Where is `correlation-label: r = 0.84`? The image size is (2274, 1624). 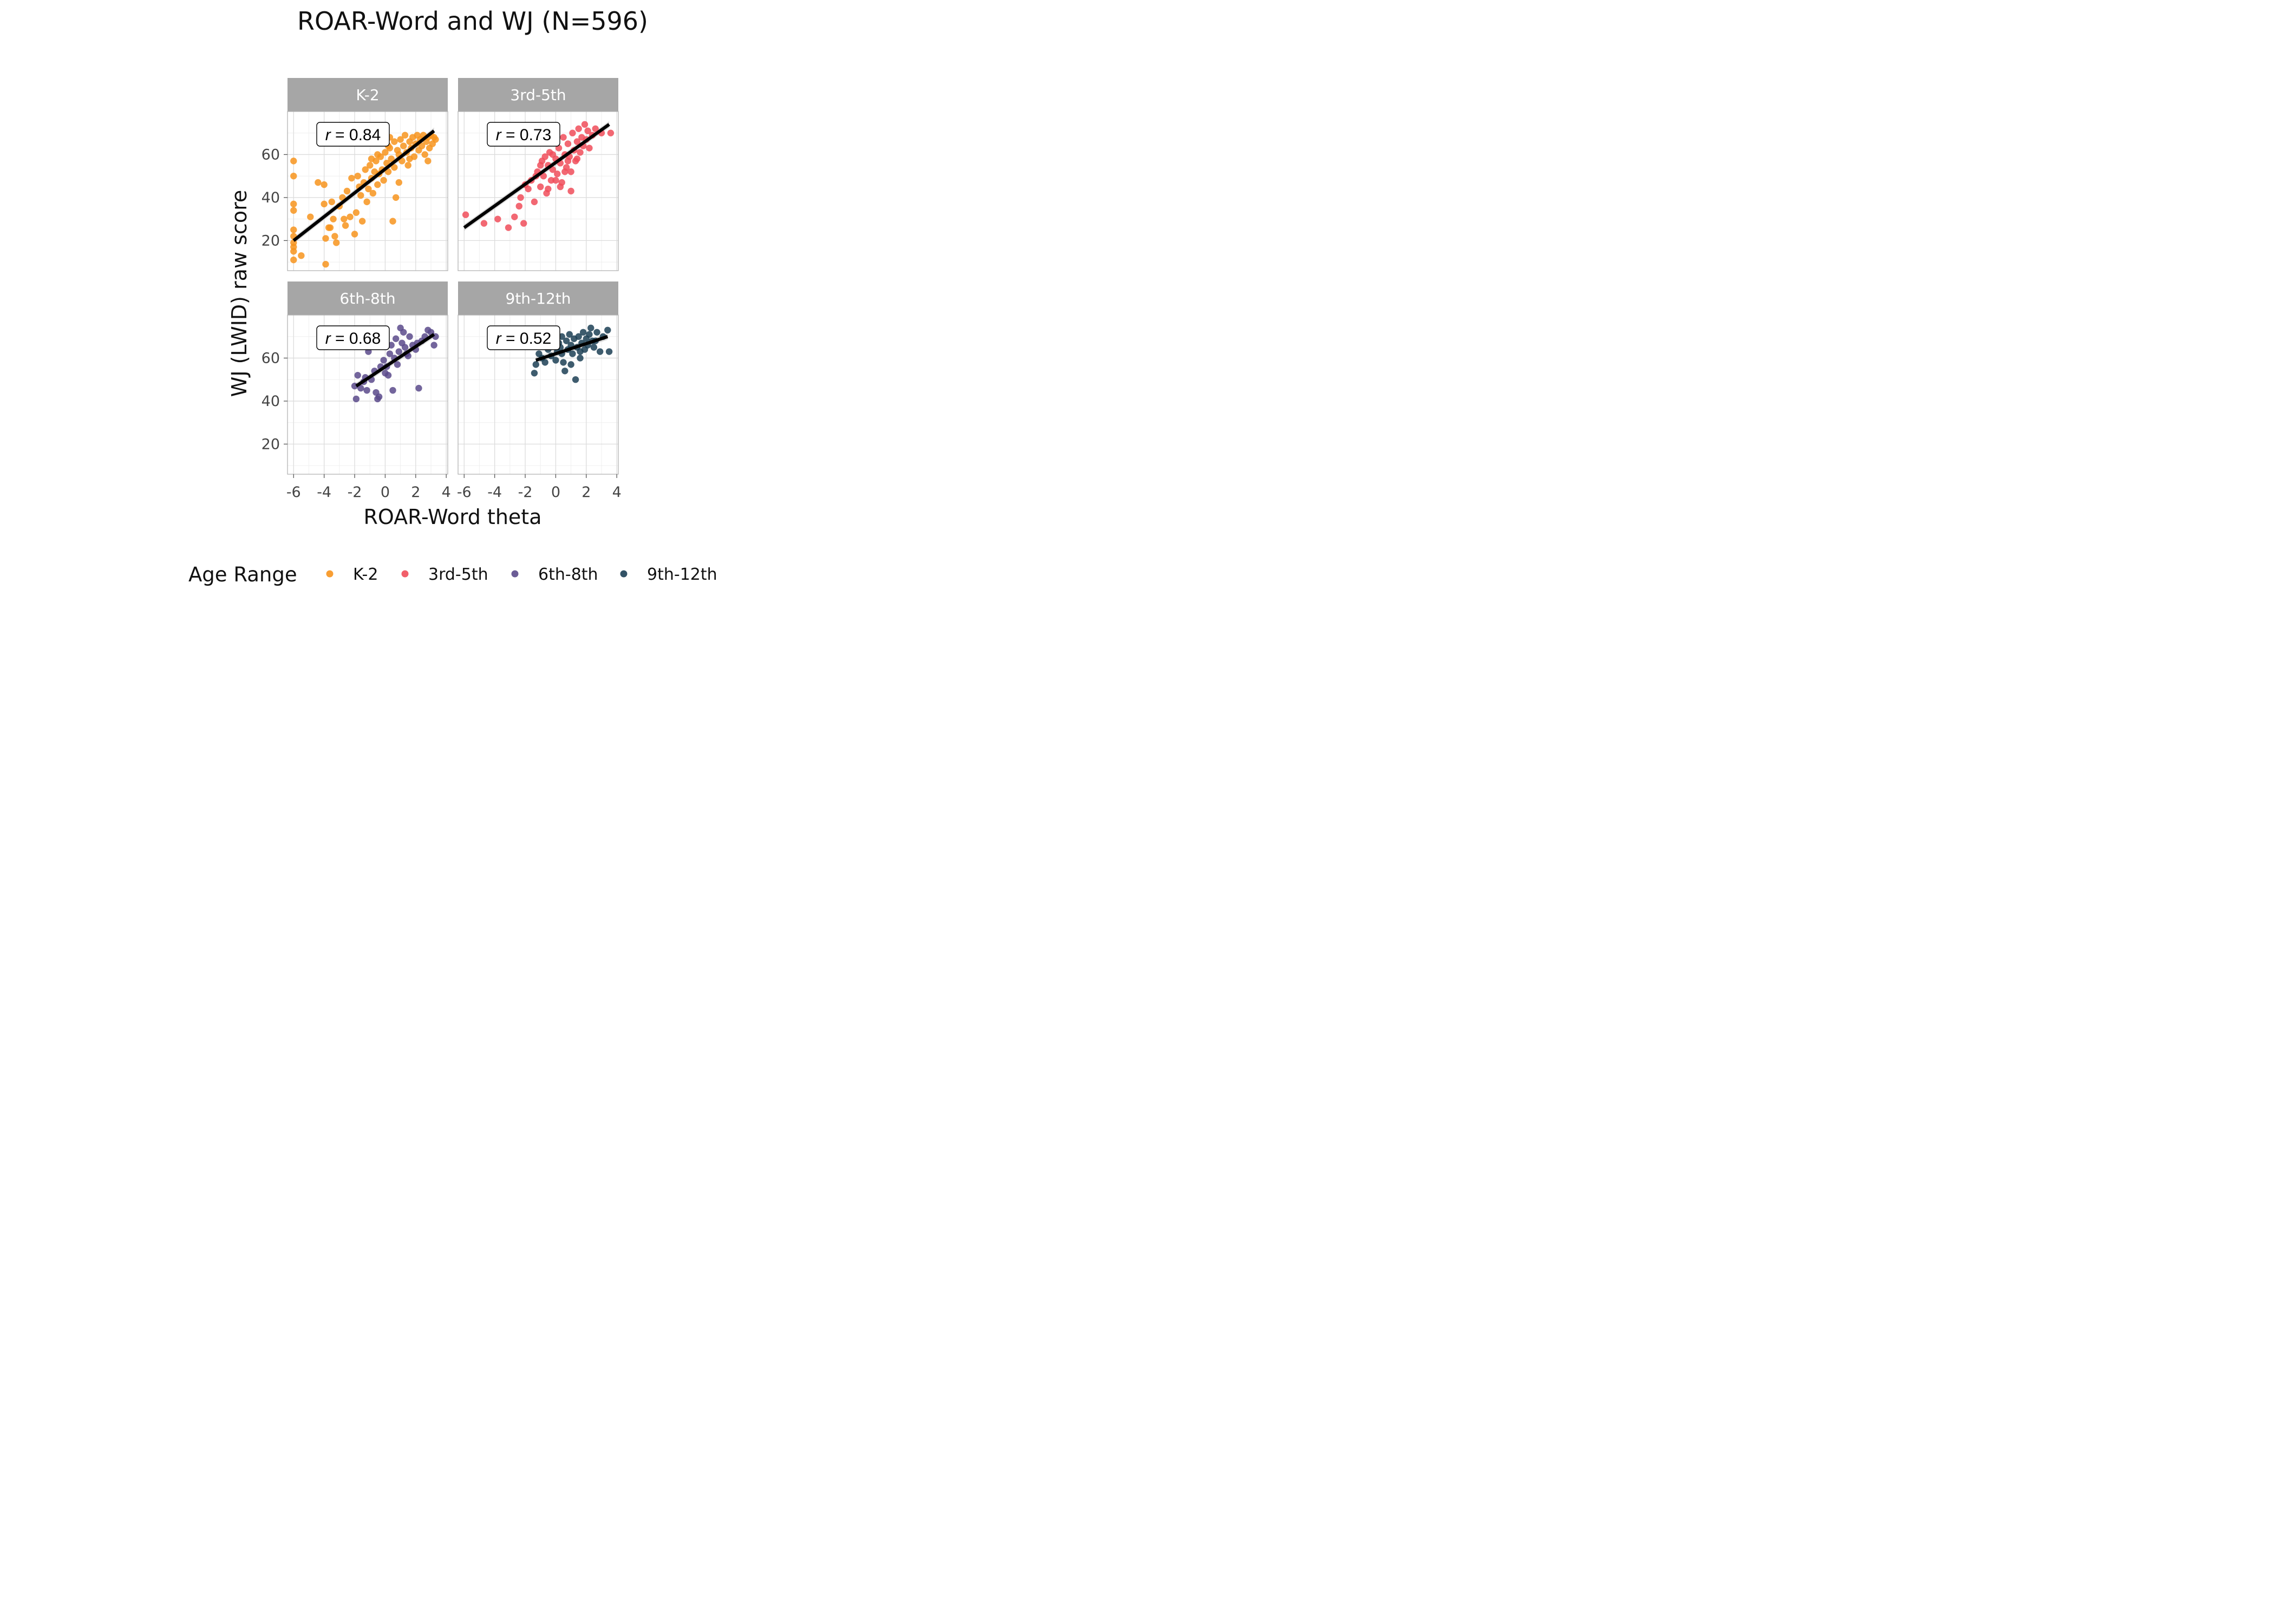
correlation-label: r = 0.84 is located at coordinates (353, 135).